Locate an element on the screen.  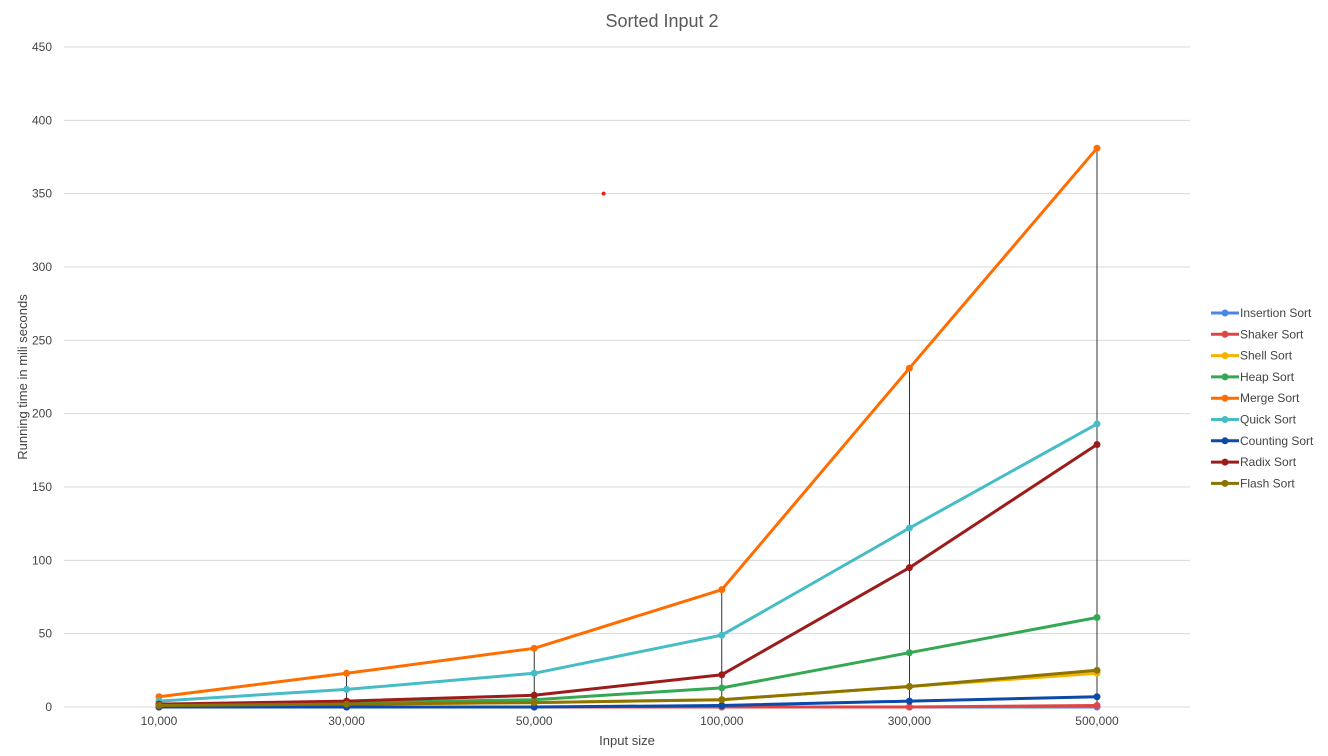
legend-label: Counting Sort is located at coordinates (1277, 441).